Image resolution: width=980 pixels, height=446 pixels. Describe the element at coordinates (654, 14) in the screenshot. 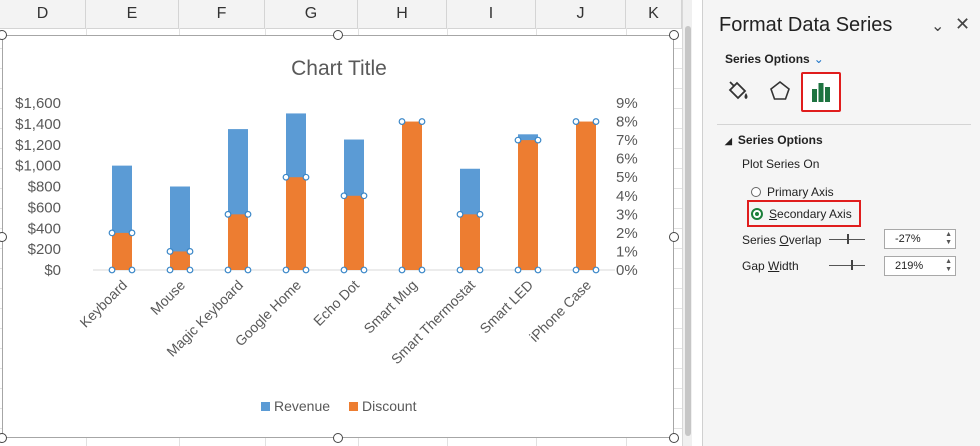

I see `column-header-k: K` at that location.